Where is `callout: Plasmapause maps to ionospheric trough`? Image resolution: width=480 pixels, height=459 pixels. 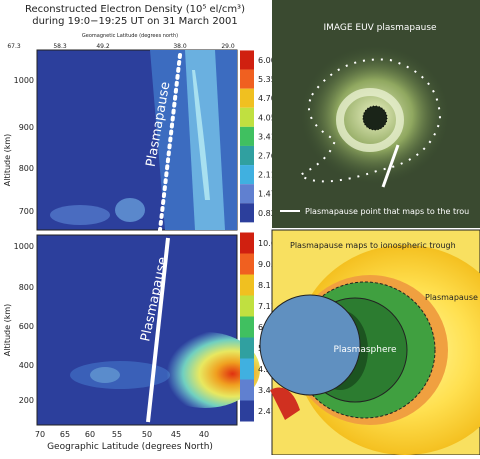 callout: Plasmapause maps to ionospheric trough is located at coordinates (373, 245).